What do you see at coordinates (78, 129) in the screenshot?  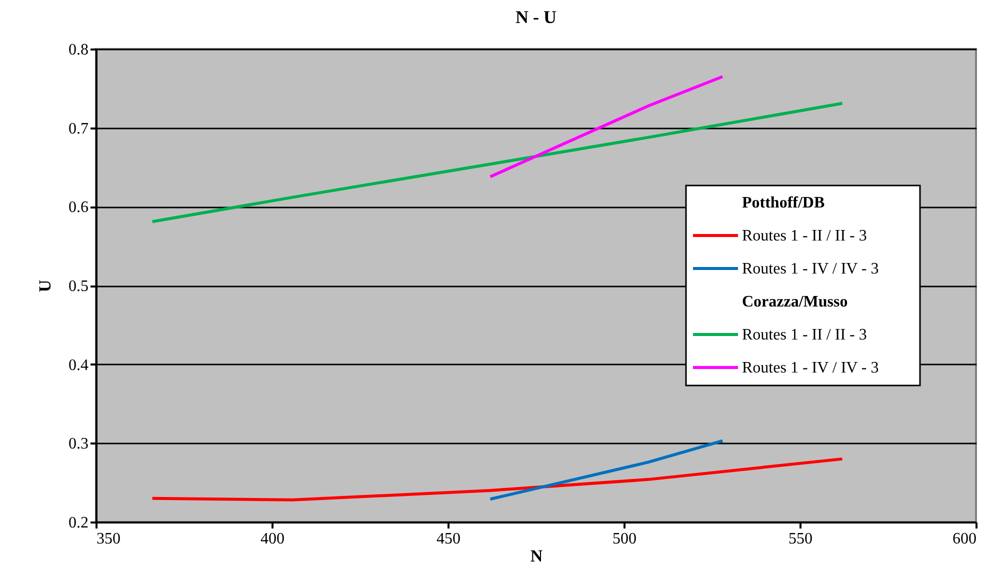 I see `y-tick-label: 0.7` at bounding box center [78, 129].